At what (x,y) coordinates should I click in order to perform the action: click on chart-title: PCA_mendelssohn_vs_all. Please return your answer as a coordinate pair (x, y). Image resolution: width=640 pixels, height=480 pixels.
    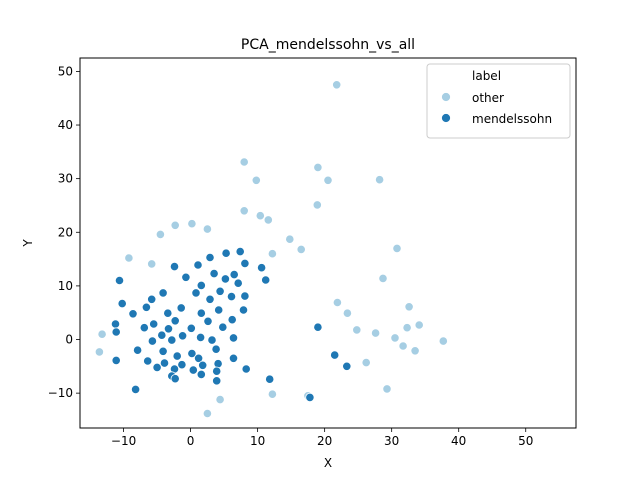
    Looking at the image, I should click on (328, 45).